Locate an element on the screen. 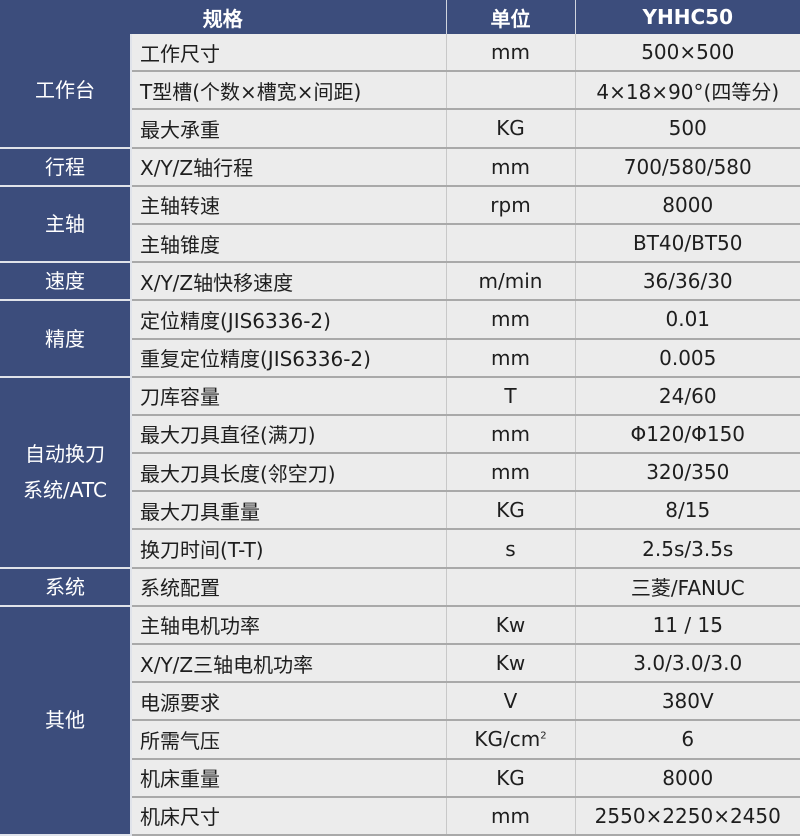  table-row: 最大刀具重量 KG 8/15 is located at coordinates (400, 511).